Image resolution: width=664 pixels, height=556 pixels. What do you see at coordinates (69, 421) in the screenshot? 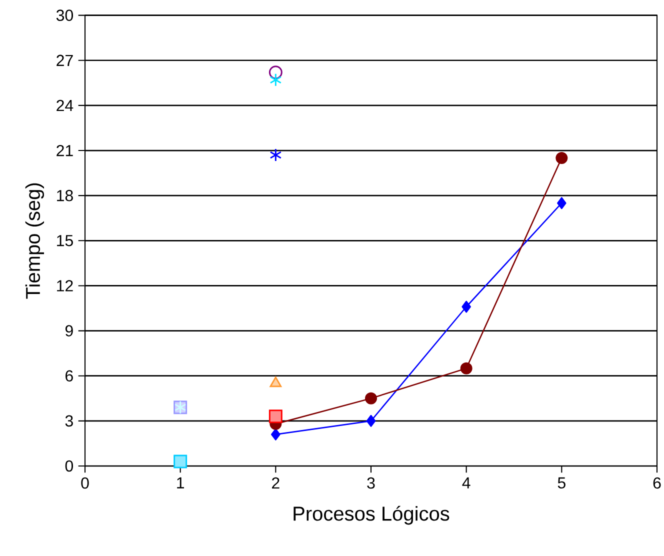
I see `y-tick-label: 3` at bounding box center [69, 421].